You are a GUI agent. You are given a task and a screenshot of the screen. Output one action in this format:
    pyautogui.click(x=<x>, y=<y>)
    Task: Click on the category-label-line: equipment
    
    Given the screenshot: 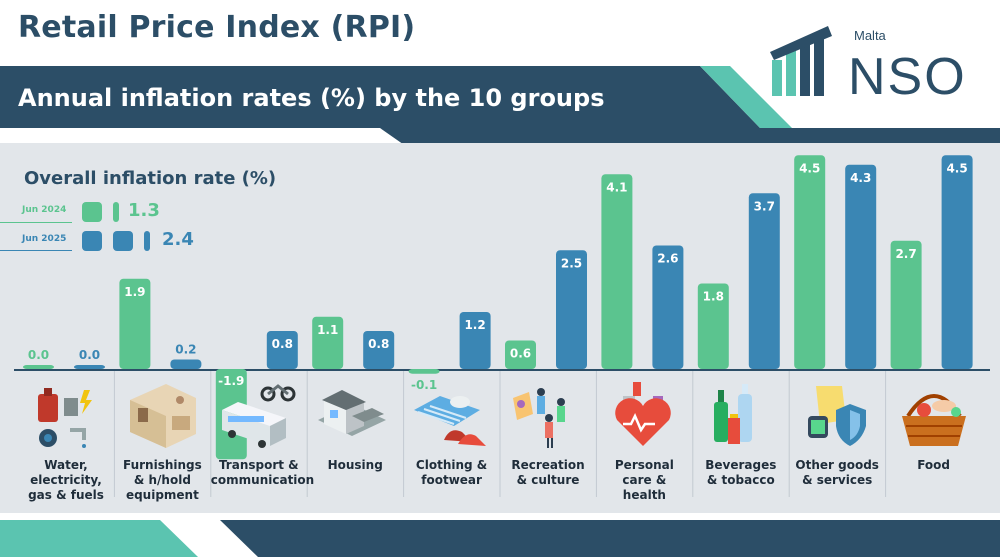 What is the action you would take?
    pyautogui.click(x=162, y=495)
    